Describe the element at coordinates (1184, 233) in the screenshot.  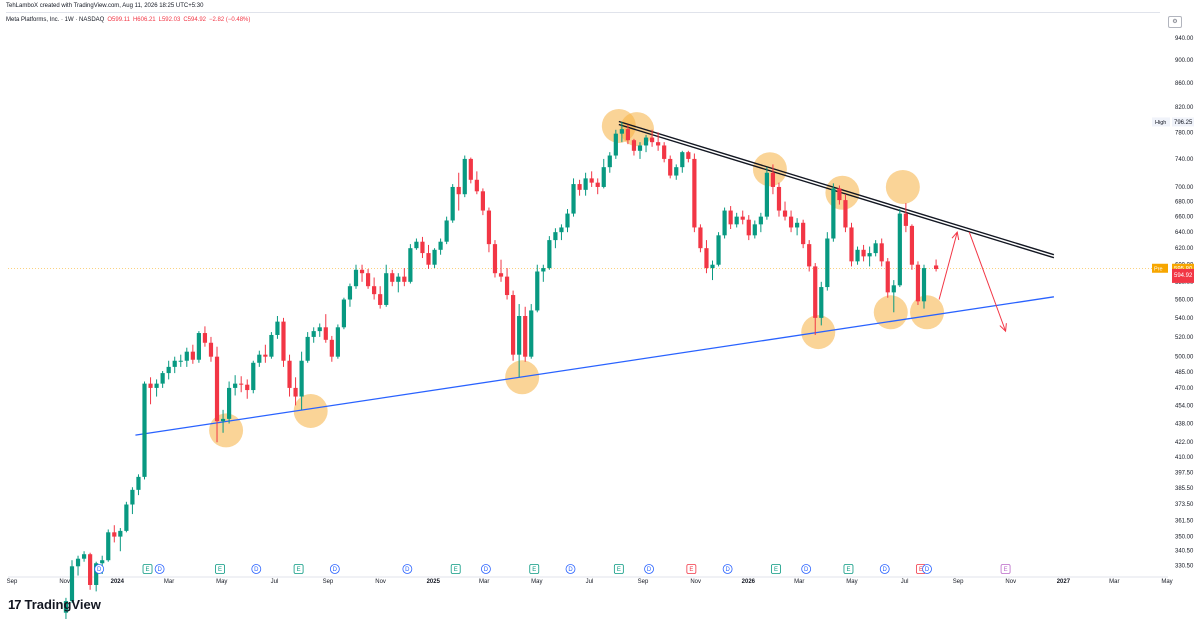
I see `y-tick-label: 640.00` at that location.